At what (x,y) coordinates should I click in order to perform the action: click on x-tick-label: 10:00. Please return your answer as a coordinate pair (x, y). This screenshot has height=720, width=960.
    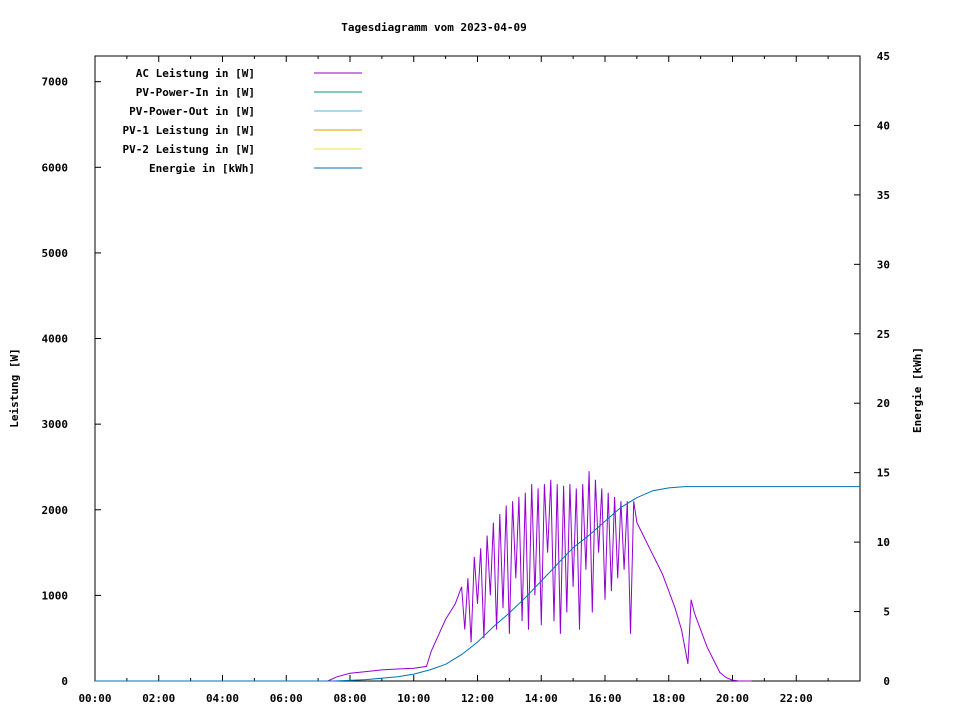
    Looking at the image, I should click on (413, 698).